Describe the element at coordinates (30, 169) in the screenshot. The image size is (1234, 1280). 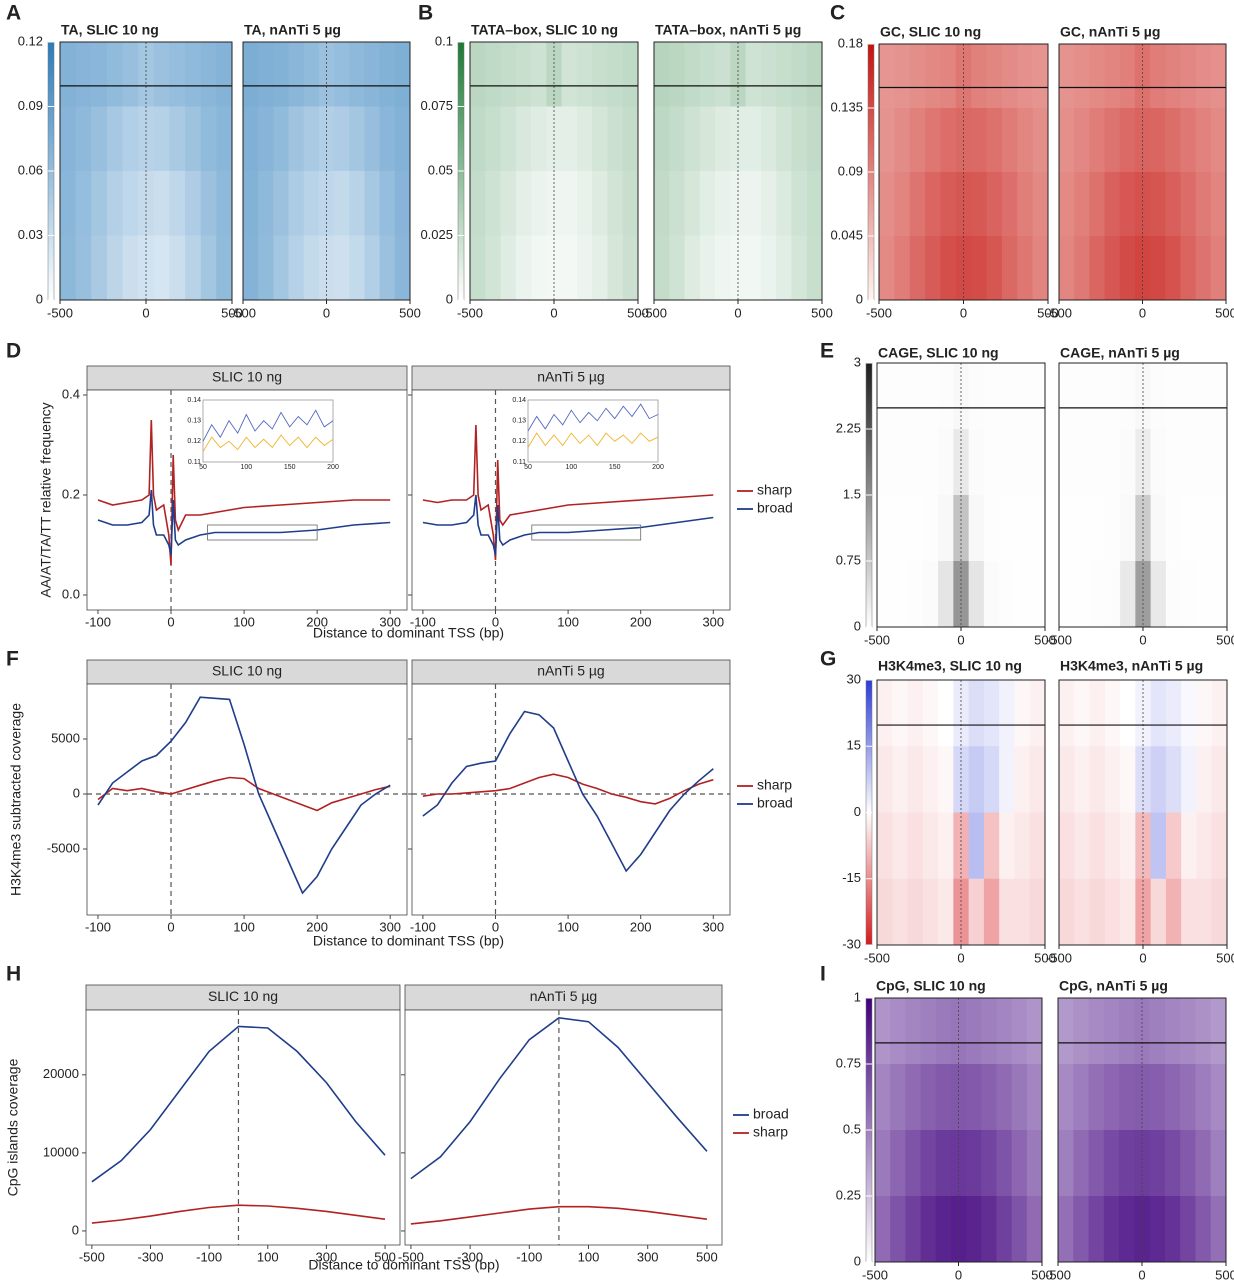
I see `colorbar-tick-label: 0.06` at that location.